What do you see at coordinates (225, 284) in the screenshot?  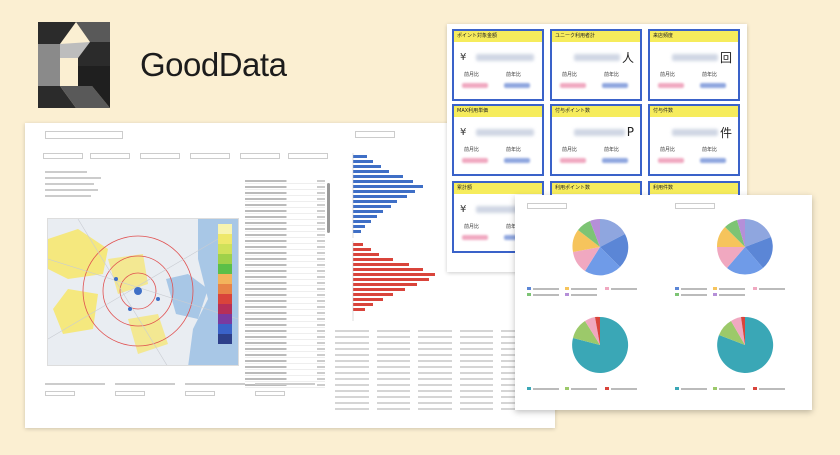 I see `map-legend` at bounding box center [225, 284].